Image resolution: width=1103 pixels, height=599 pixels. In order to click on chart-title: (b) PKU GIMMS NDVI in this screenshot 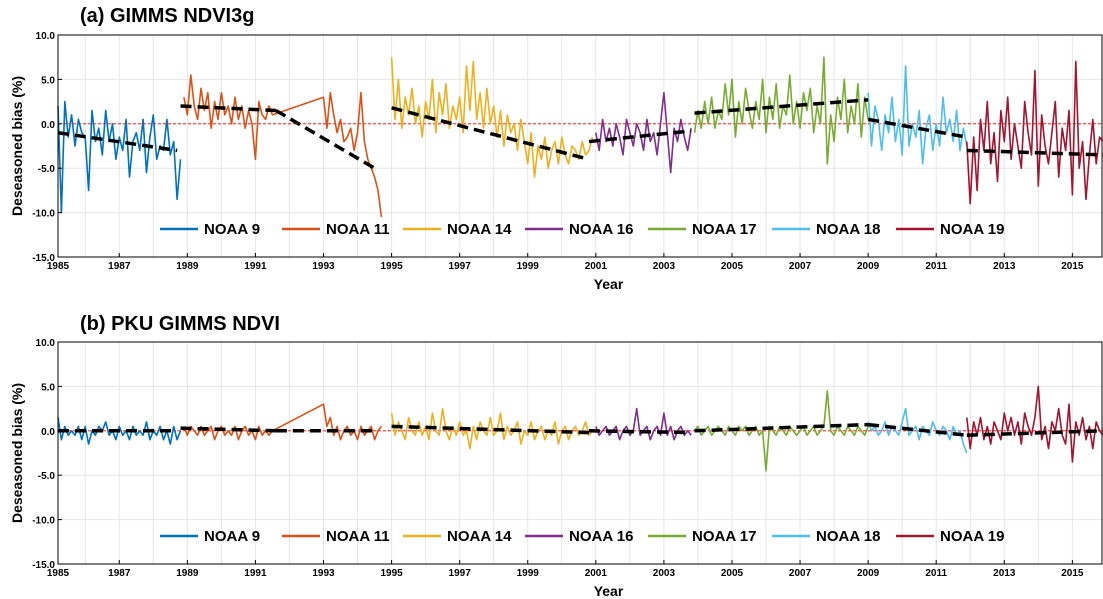, I will do `click(180, 324)`.